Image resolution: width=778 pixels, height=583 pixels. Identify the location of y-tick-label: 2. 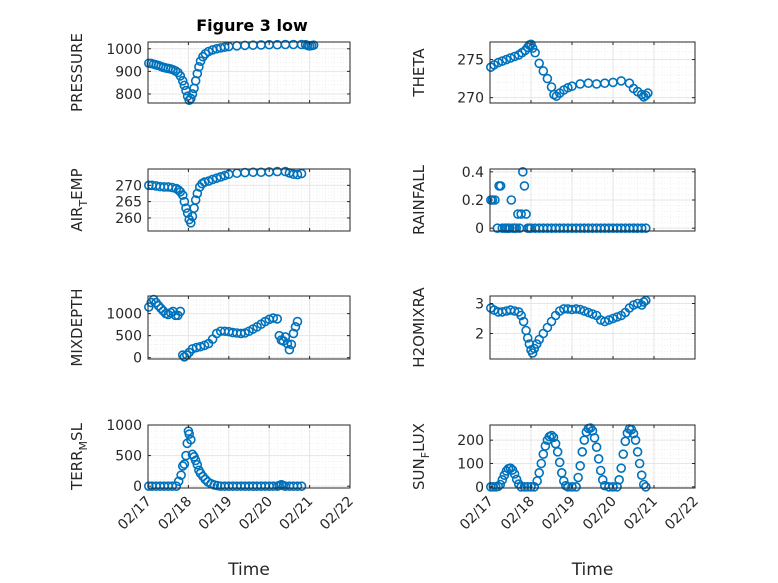
(479, 335).